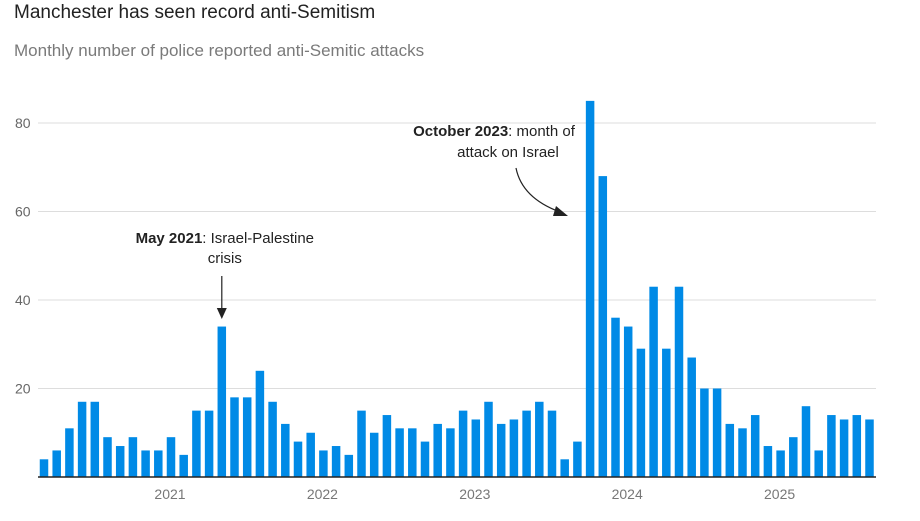 This screenshot has width=920, height=521. What do you see at coordinates (779, 494) in the screenshot?
I see `x-tick-label: 2025` at bounding box center [779, 494].